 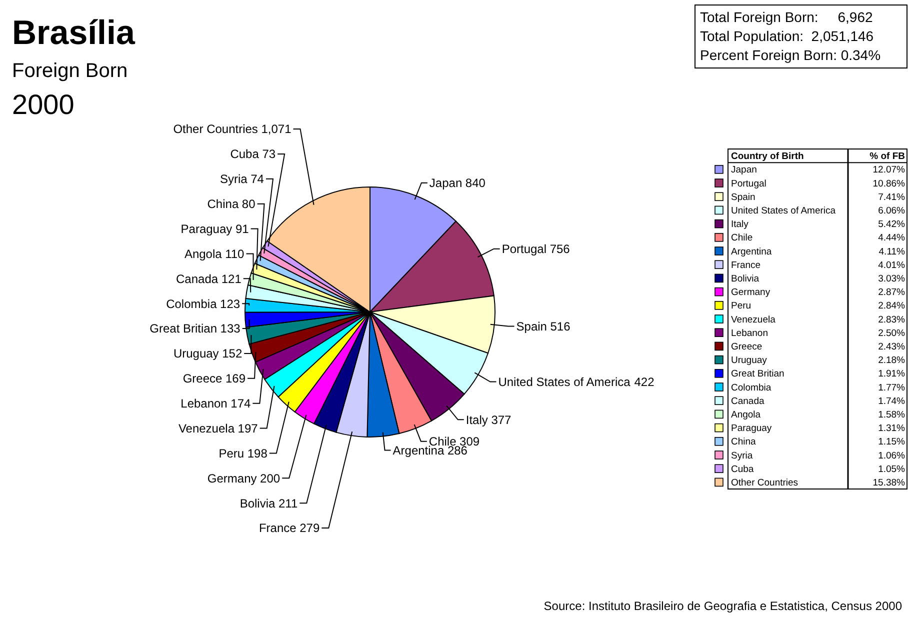 I want to click on data-label: 73, so click(x=269, y=154).